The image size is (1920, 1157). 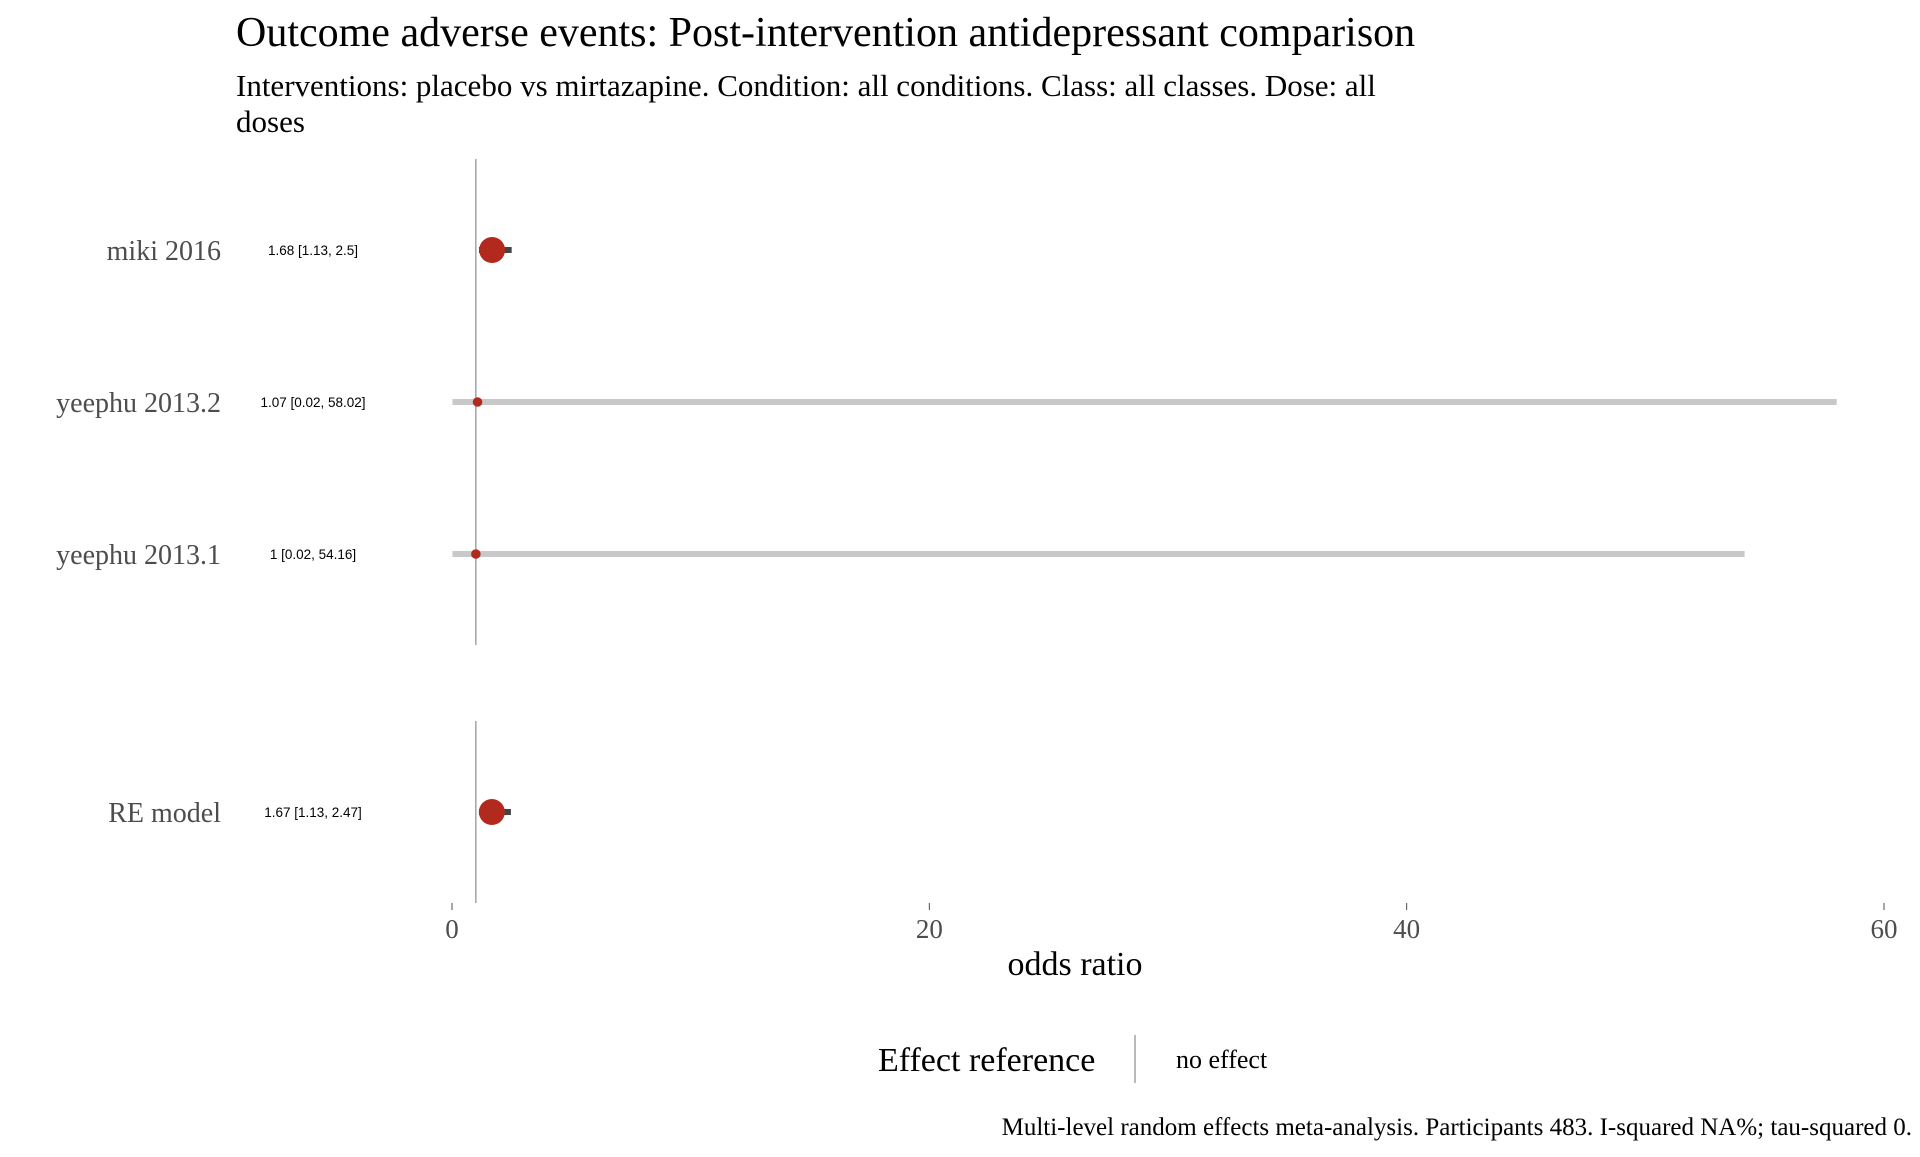 What do you see at coordinates (312, 402) in the screenshot?
I see `study-estimate-label: 1.07 [0.02, 58.02]` at bounding box center [312, 402].